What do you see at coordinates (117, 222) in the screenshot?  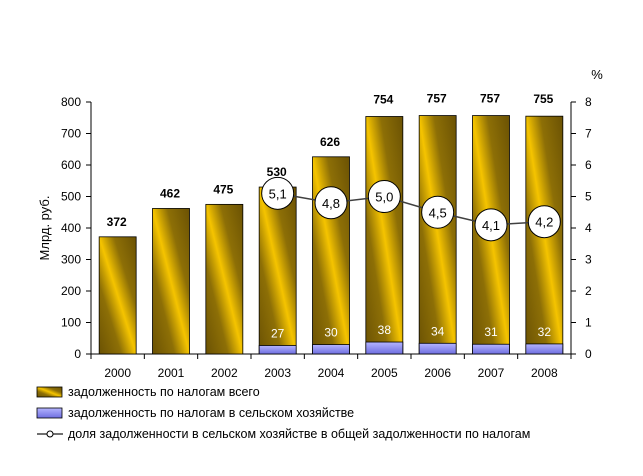 I see `bar-total-label: 372` at bounding box center [117, 222].